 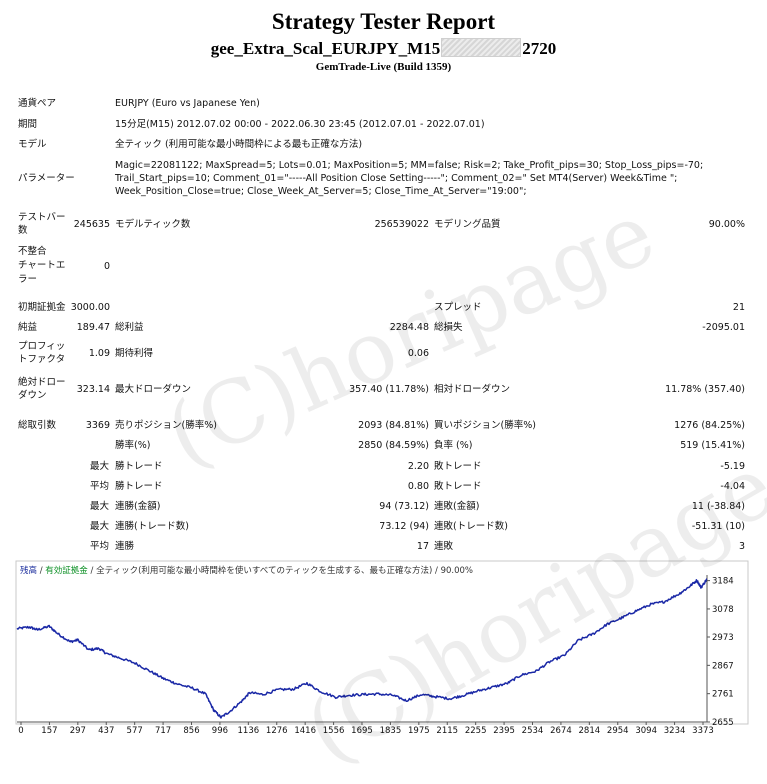 What do you see at coordinates (738, 307) in the screenshot?
I see `spread-value: 21` at bounding box center [738, 307].